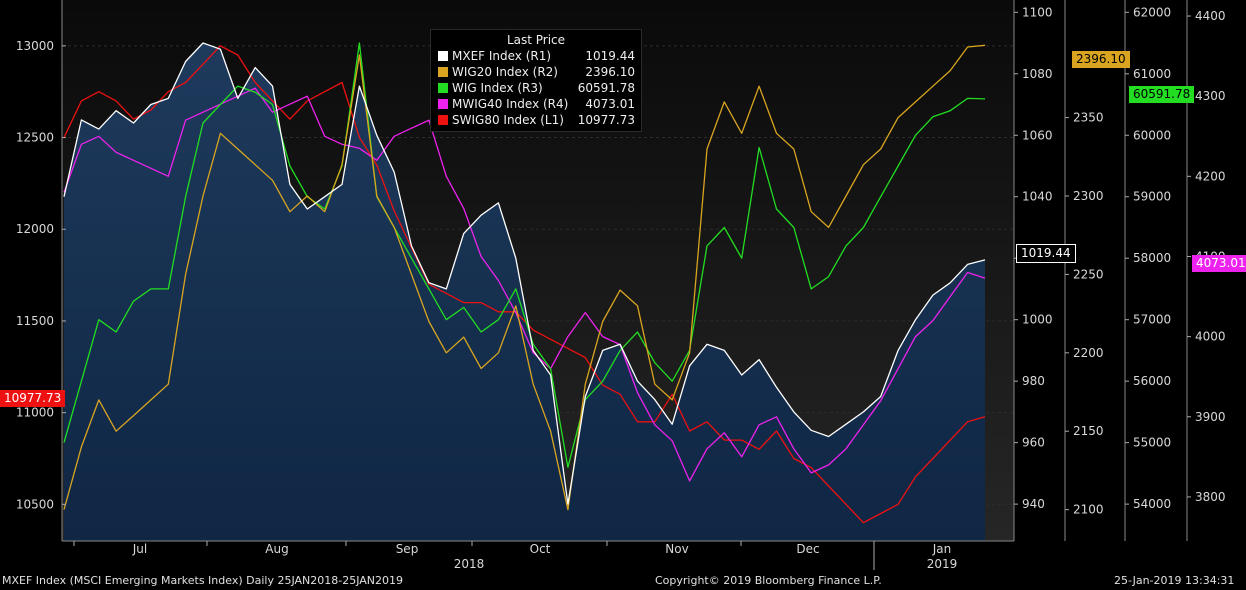 This screenshot has height=590, width=1246. Describe the element at coordinates (276, 549) in the screenshot. I see `x-axis-month-label: Aug` at that location.